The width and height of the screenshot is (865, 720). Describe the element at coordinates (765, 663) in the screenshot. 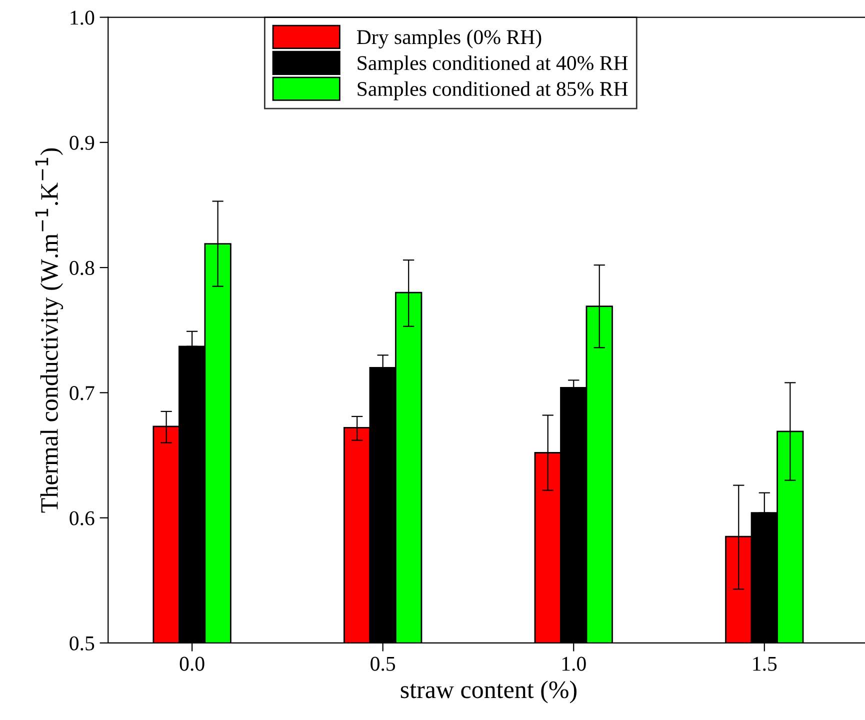

I see `x-tick-label: 1.5` at that location.